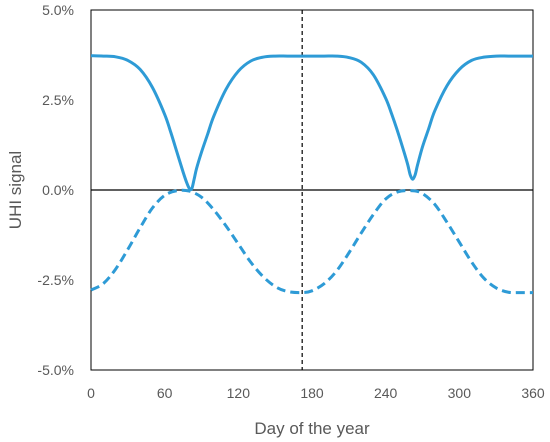 The width and height of the screenshot is (550, 442). What do you see at coordinates (165, 393) in the screenshot?
I see `x-tick-label: 60` at bounding box center [165, 393].